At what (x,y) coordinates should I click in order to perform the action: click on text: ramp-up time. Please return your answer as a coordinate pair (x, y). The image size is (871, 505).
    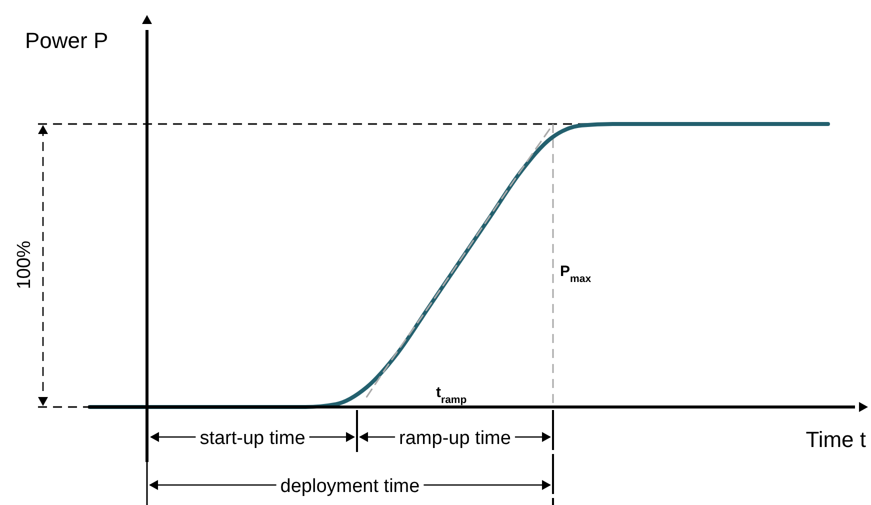
    Looking at the image, I should click on (455, 438).